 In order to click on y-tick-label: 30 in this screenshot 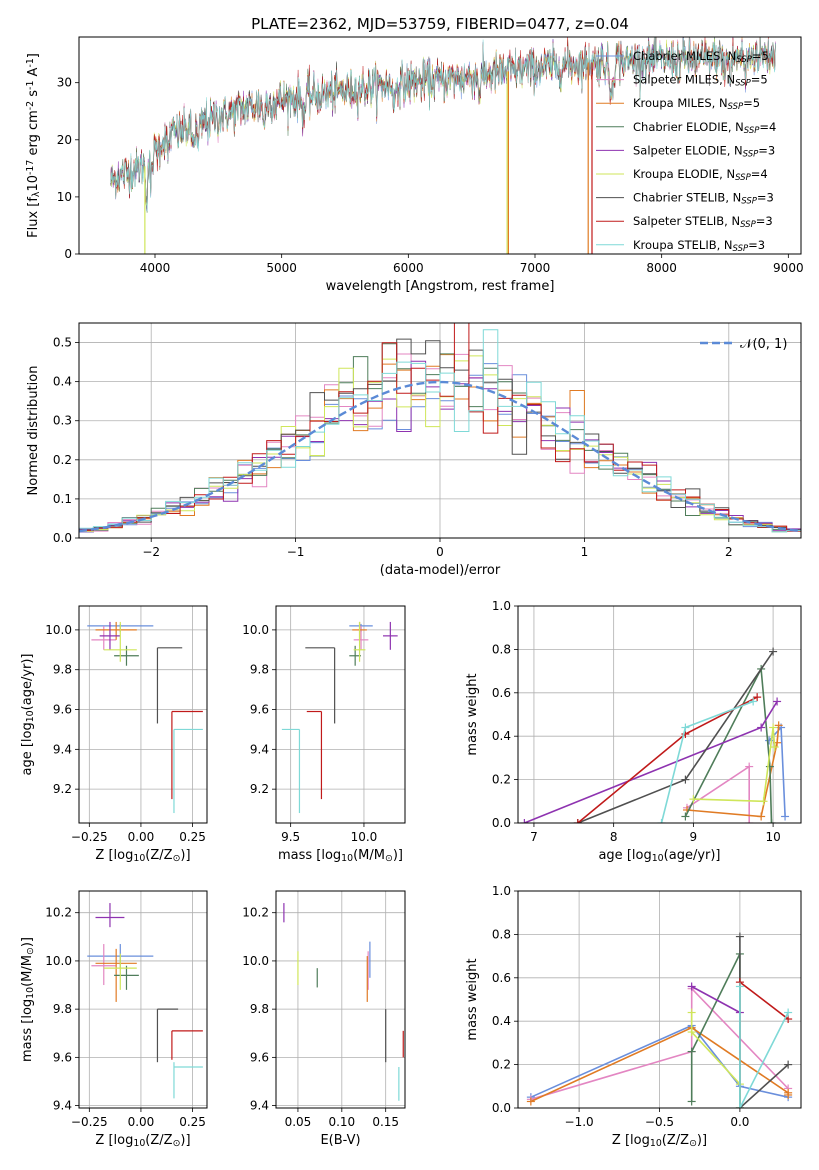, I will do `click(64, 83)`.